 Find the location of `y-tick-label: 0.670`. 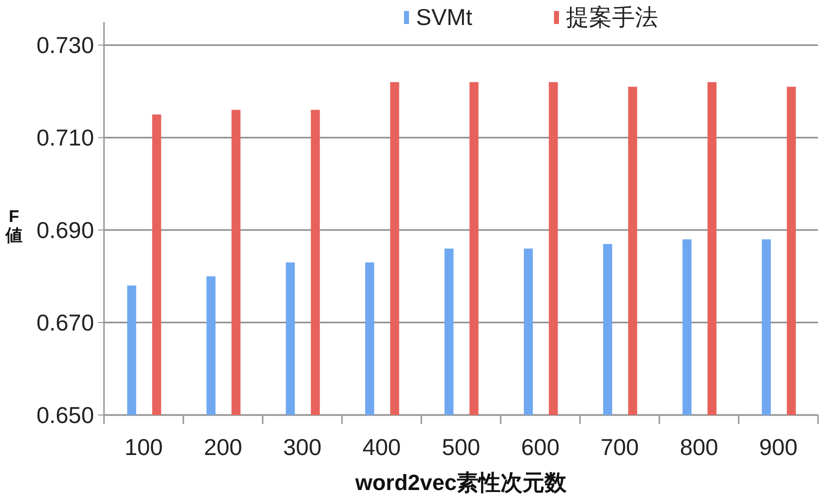

y-tick-label: 0.670 is located at coordinates (65, 323).